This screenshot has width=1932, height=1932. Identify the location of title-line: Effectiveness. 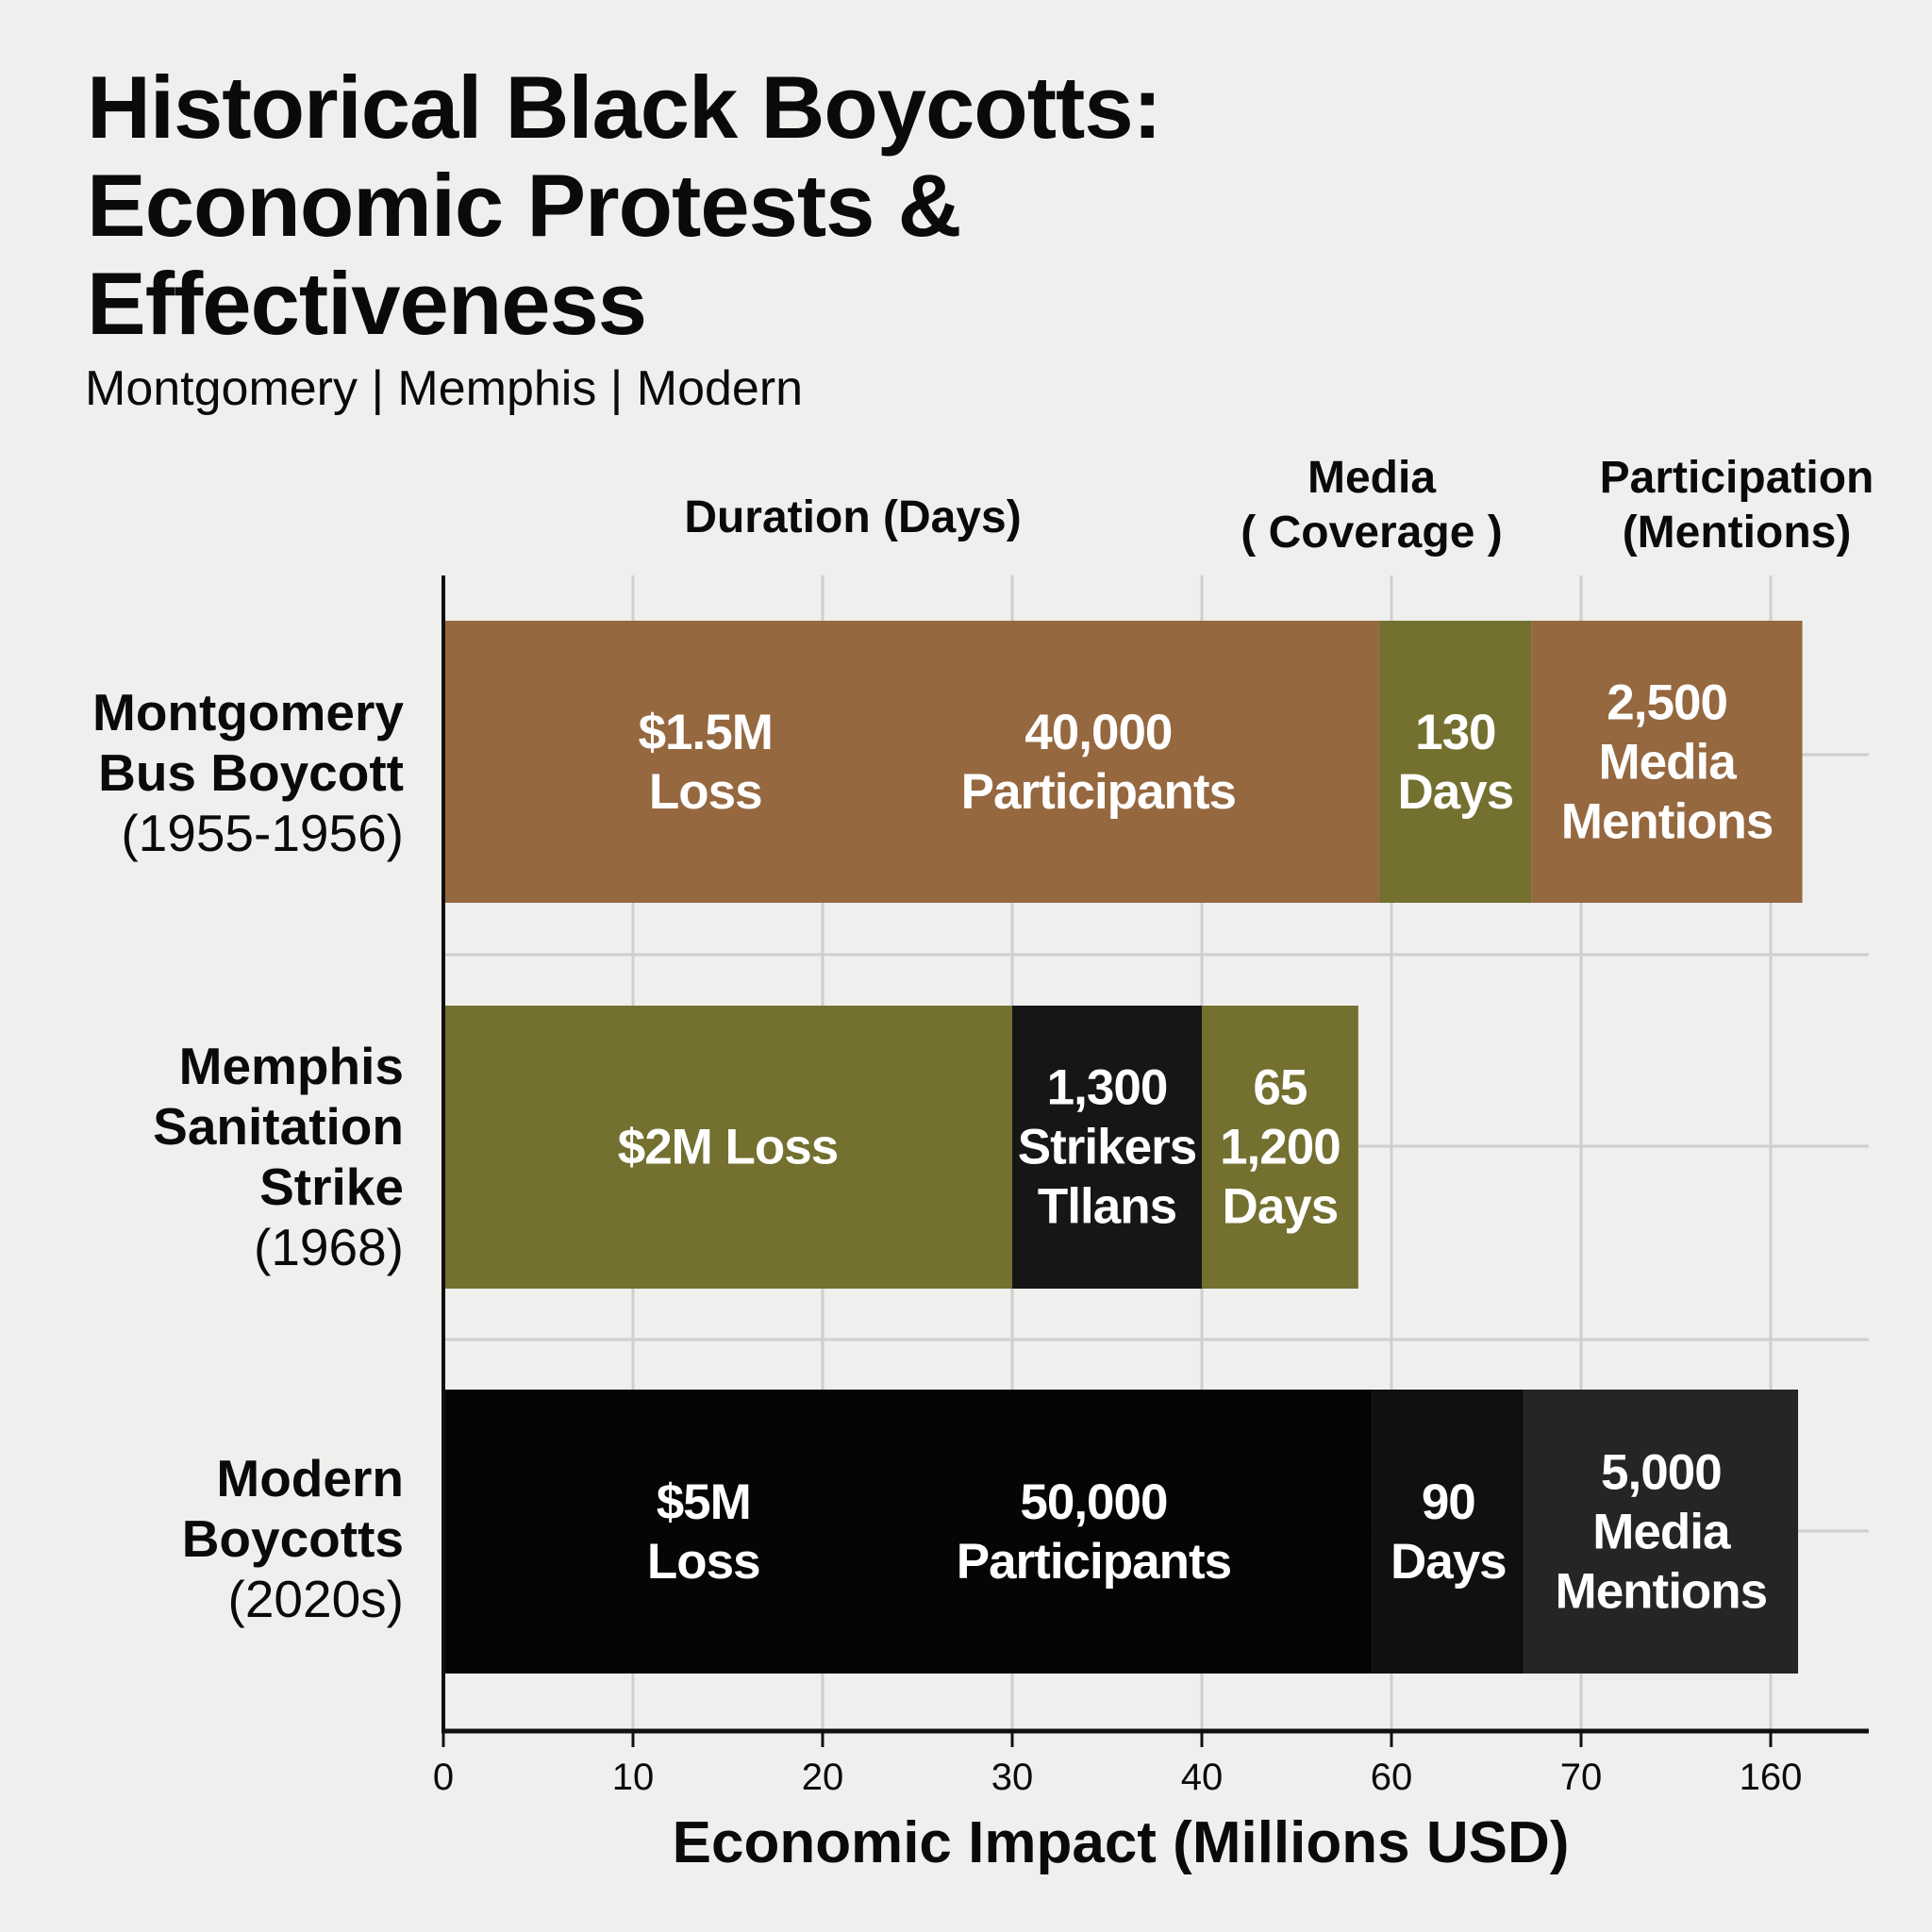
(367, 304).